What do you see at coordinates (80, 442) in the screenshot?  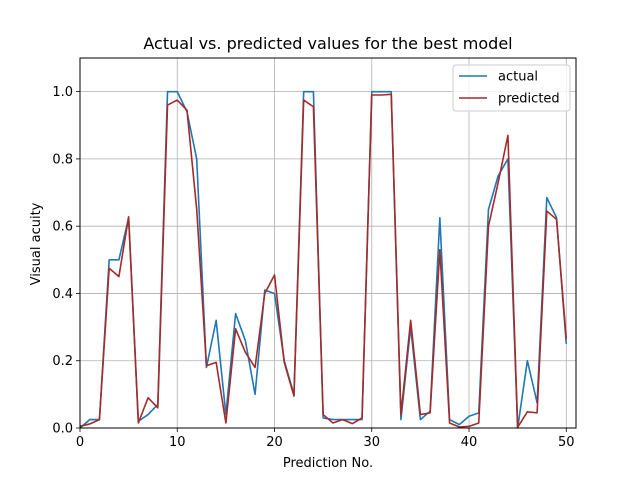 I see `x-tick-label: 0` at bounding box center [80, 442].